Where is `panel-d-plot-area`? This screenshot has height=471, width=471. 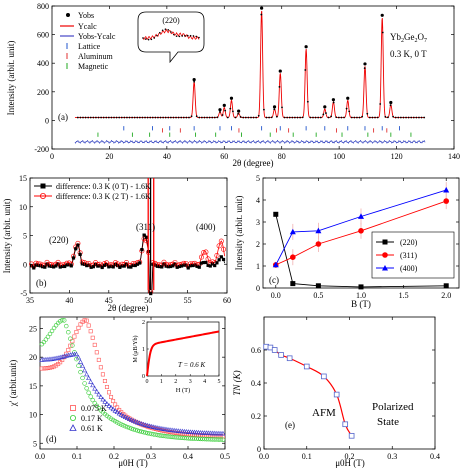 panel-d-plot-area is located at coordinates (132, 379).